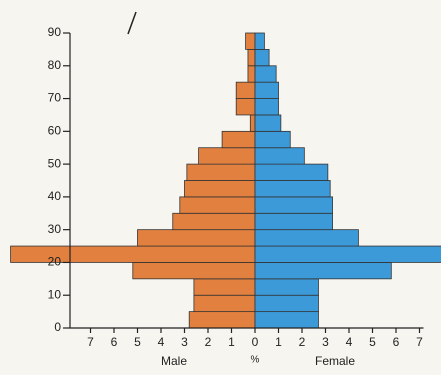 This screenshot has width=441, height=375. I want to click on y-tick-label: 50, so click(55, 163).